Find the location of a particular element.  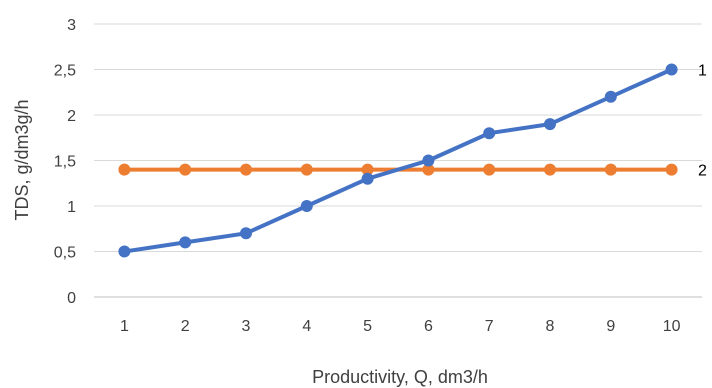

x-tick-label: 3 is located at coordinates (246, 326).